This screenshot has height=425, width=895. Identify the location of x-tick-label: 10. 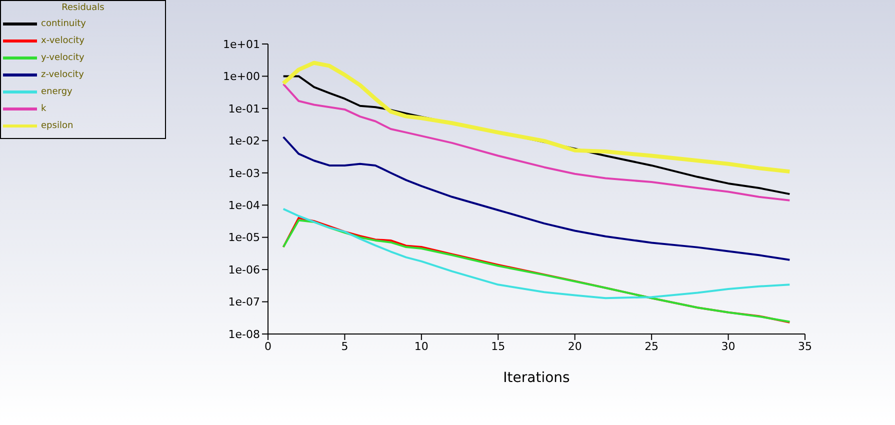
(421, 346).